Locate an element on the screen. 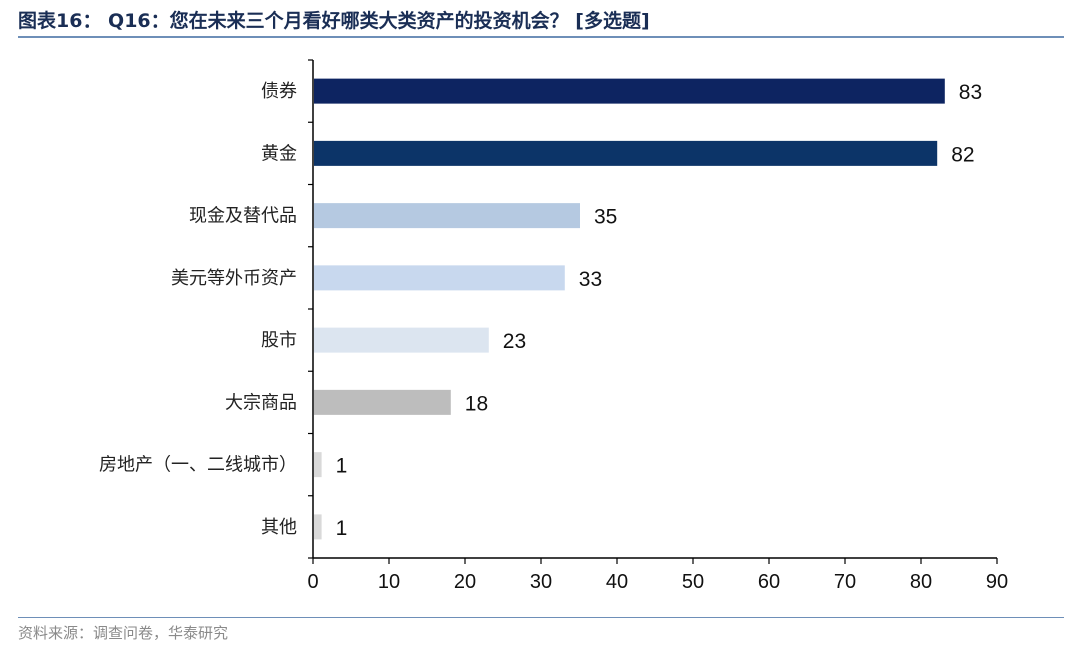 This screenshot has height=649, width=1080. x-tick-label: 20 is located at coordinates (465, 582).